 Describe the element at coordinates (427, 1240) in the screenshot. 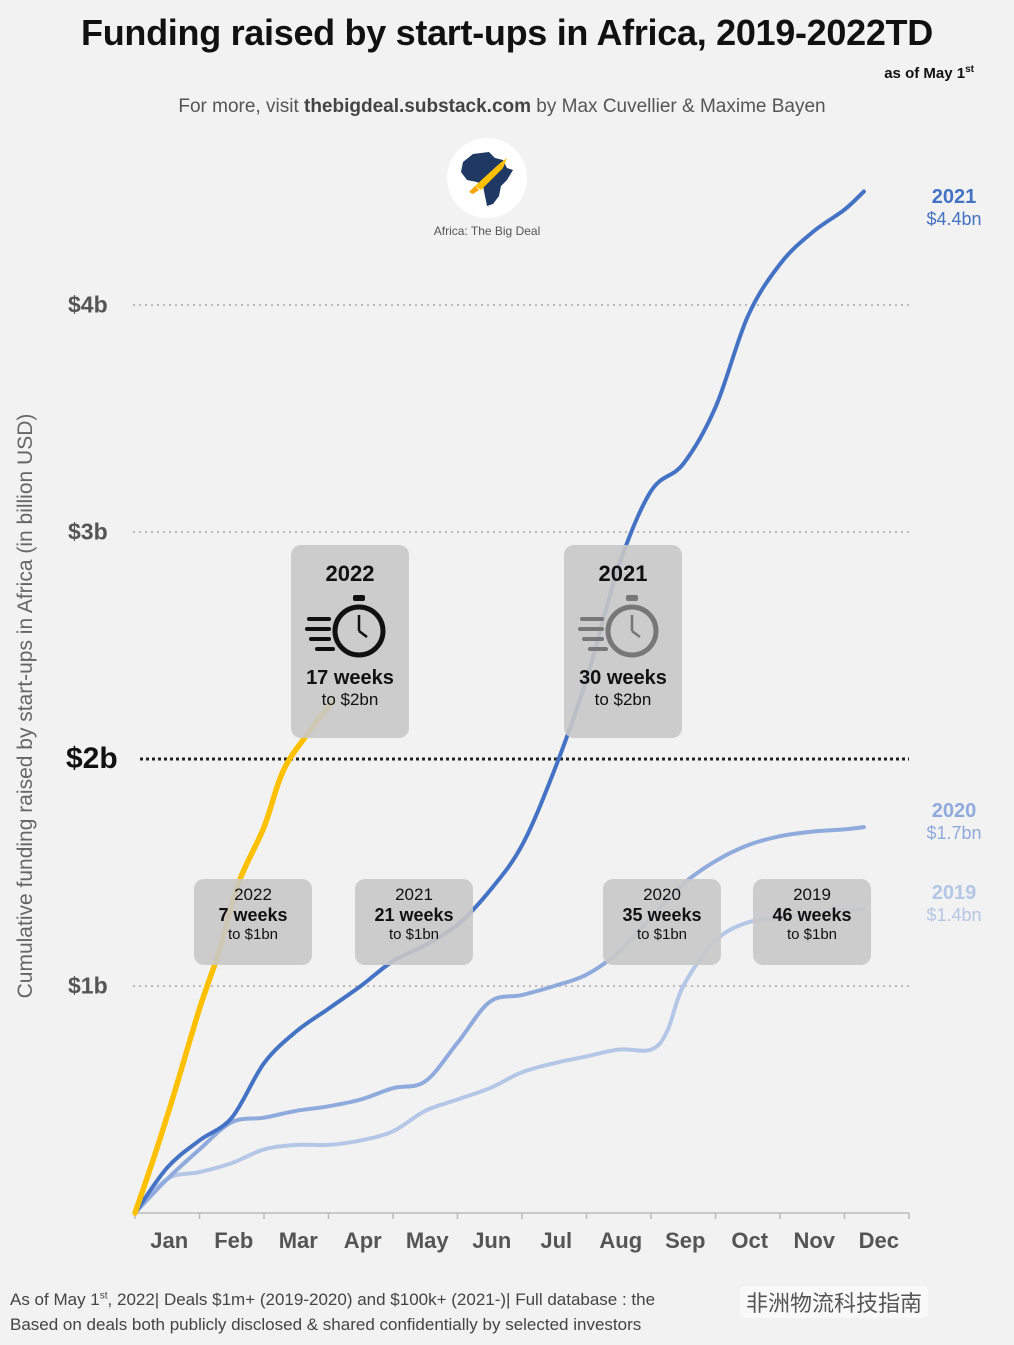

I see `x-tick-label: May` at that location.